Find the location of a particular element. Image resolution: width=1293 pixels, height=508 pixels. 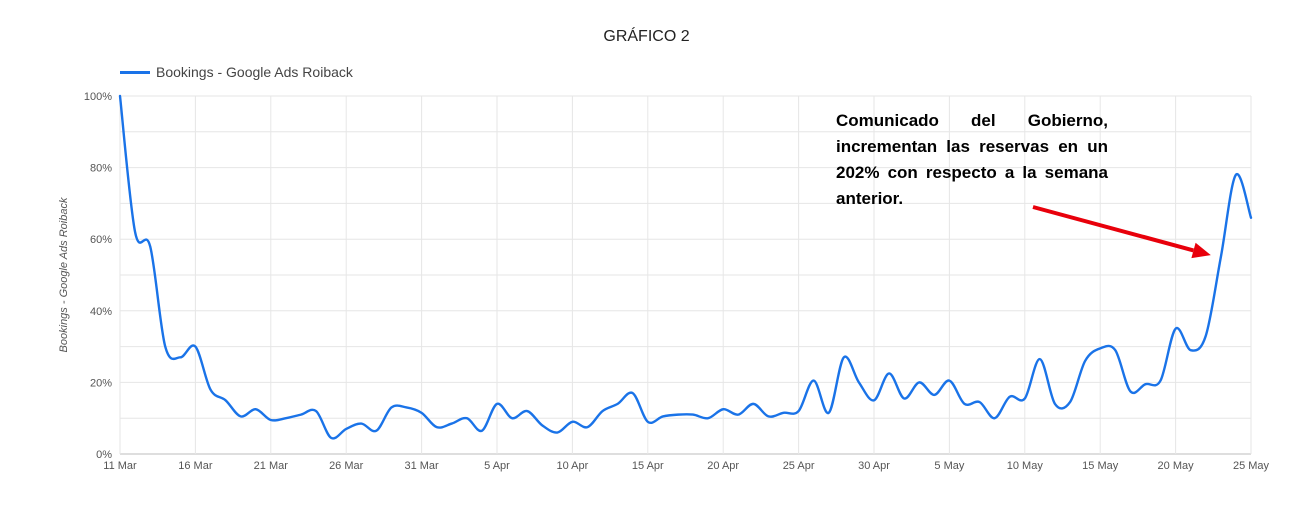

x-tick-label: 5 May is located at coordinates (949, 466).